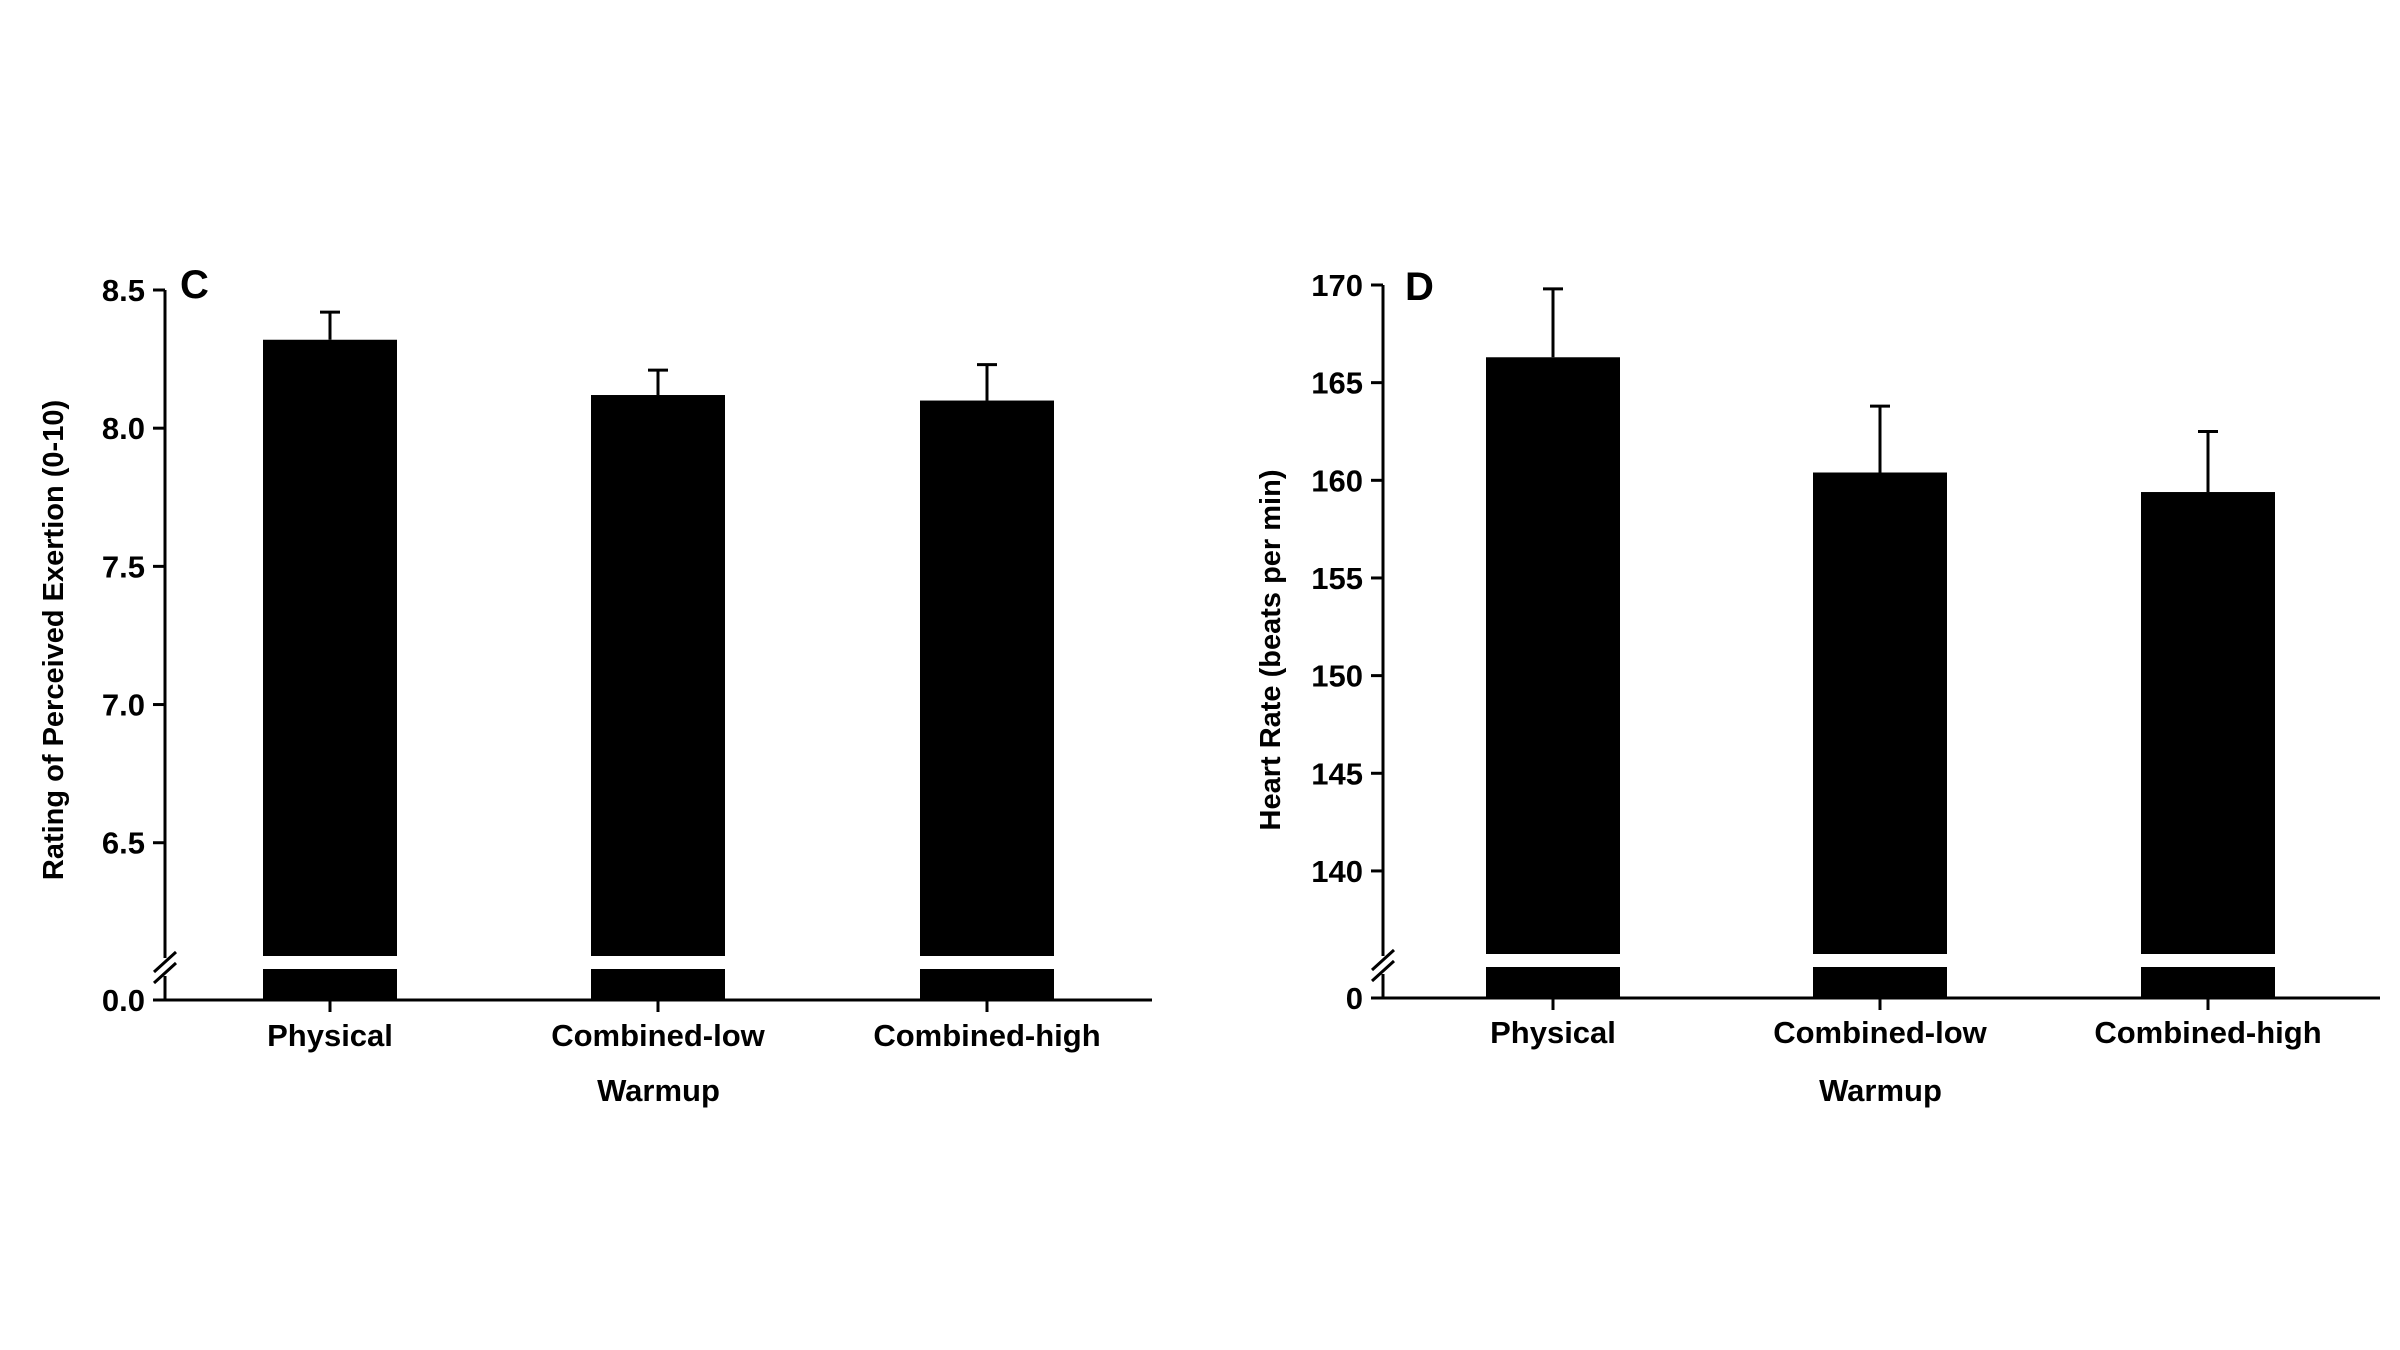 The image size is (2400, 1350). Describe the element at coordinates (194, 285) in the screenshot. I see `panel-label: C` at that location.